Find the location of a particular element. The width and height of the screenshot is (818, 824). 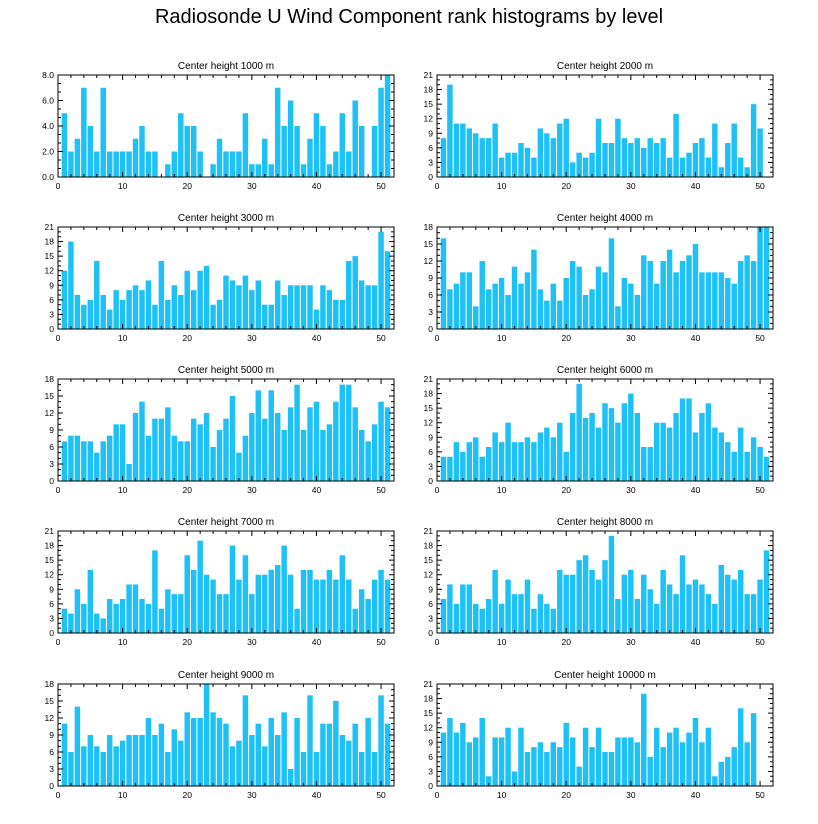

panel-title: Center height 10000 m is located at coordinates (605, 675).